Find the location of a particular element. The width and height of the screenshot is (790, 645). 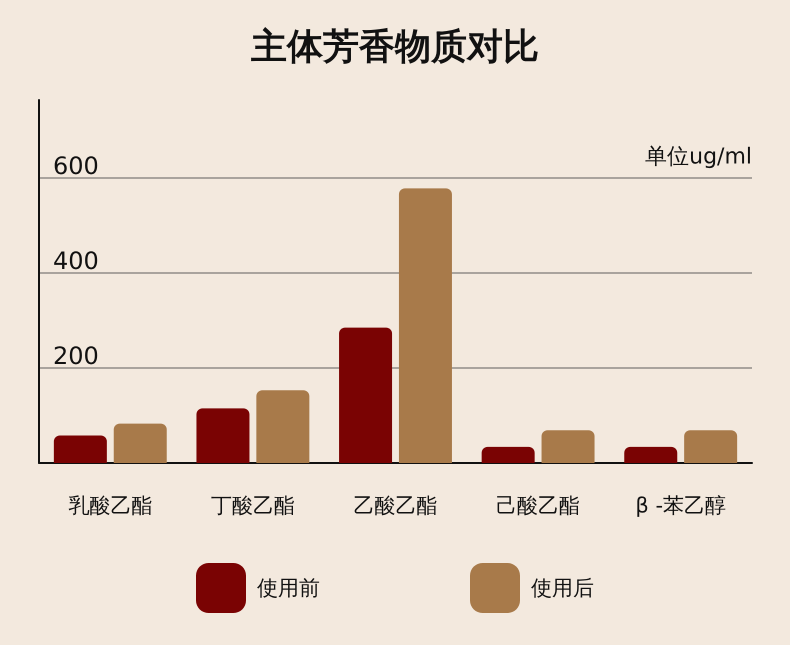

legend-label: 使用前 is located at coordinates (288, 588).